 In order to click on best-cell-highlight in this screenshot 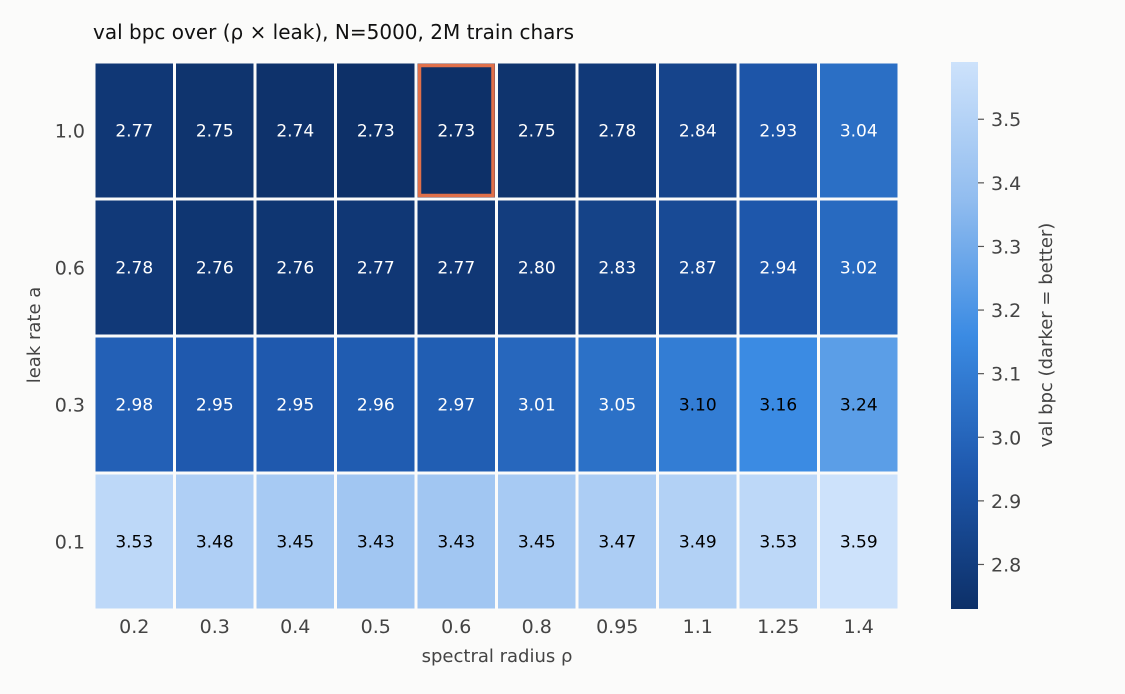, I will do `click(456, 130)`.